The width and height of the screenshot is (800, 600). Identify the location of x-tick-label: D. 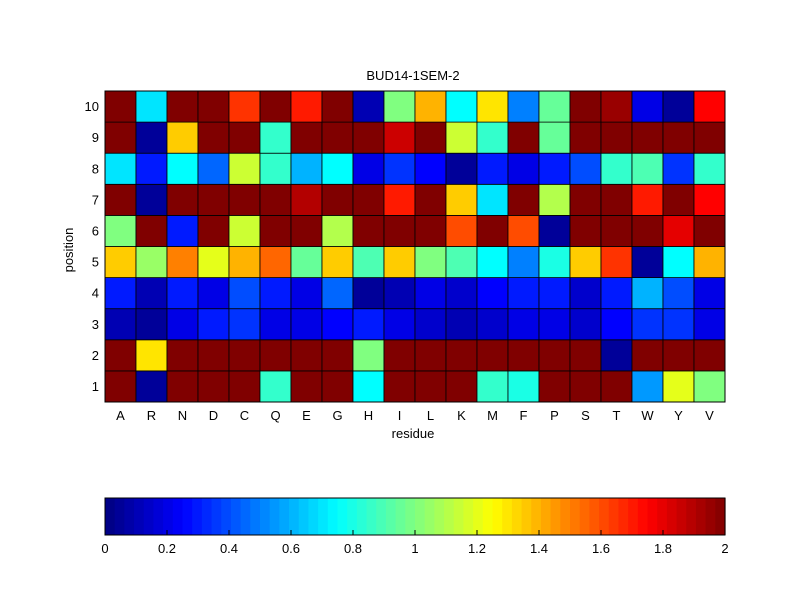
(213, 415).